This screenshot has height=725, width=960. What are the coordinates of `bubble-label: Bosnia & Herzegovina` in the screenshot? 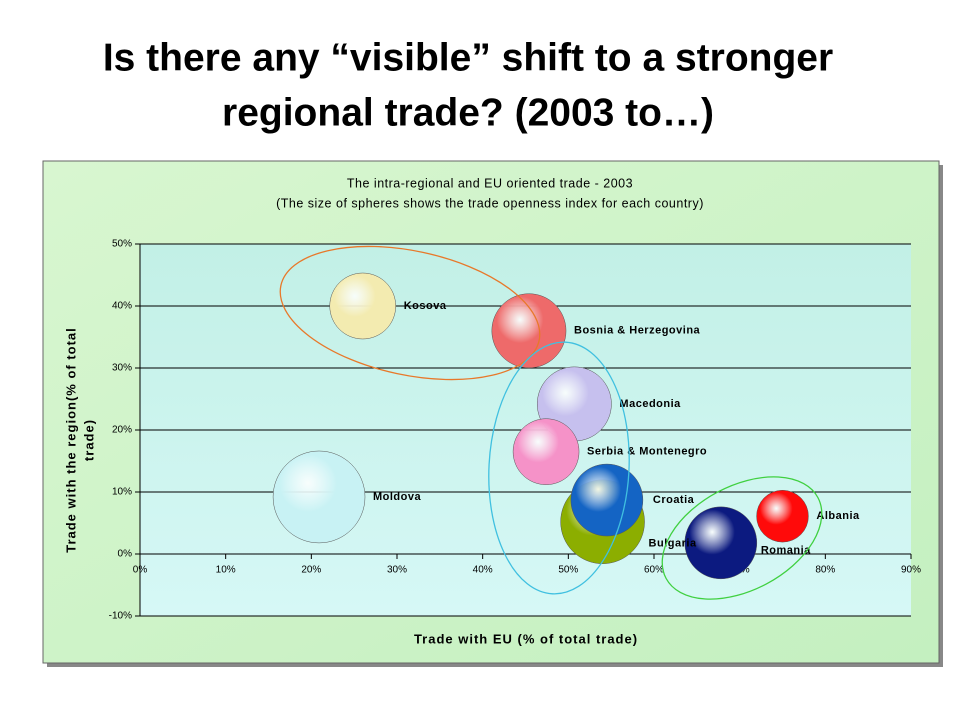 It's located at (637, 331).